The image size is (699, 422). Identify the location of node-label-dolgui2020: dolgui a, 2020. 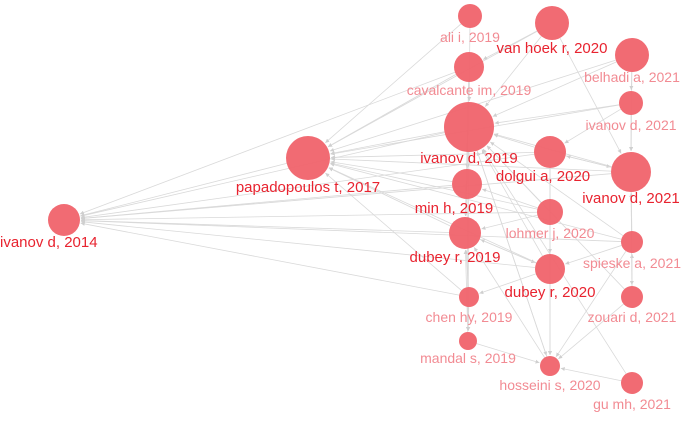
(543, 176).